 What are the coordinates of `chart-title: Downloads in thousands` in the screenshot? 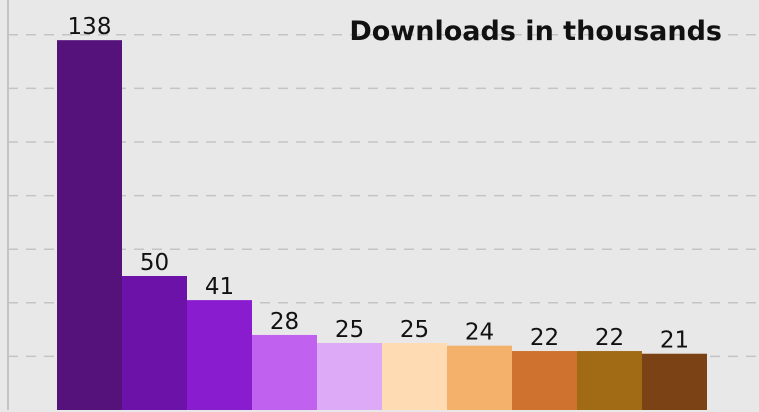 It's located at (535, 31).